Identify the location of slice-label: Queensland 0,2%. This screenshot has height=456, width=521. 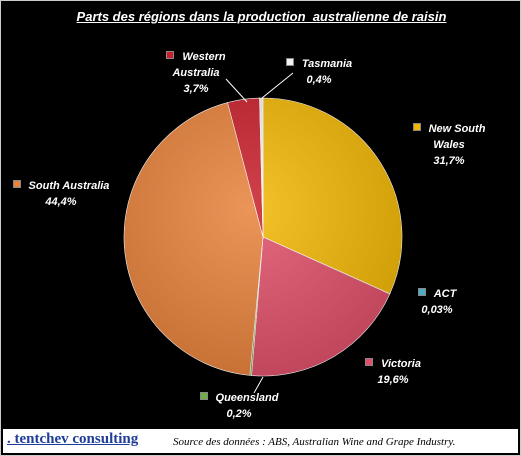
(239, 406).